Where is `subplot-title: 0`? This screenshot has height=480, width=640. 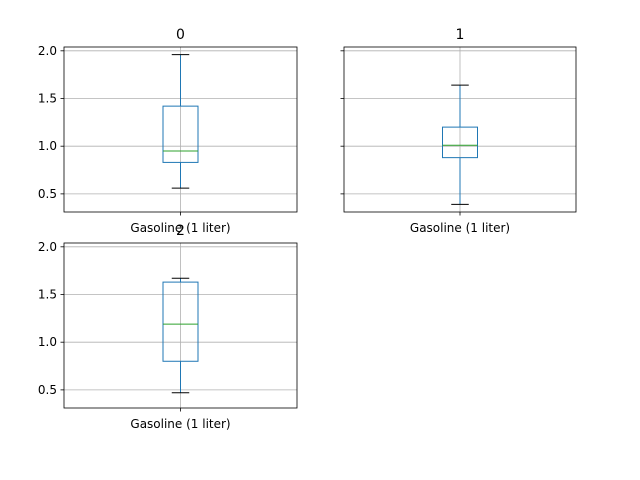
subplot-title: 0 is located at coordinates (180, 35).